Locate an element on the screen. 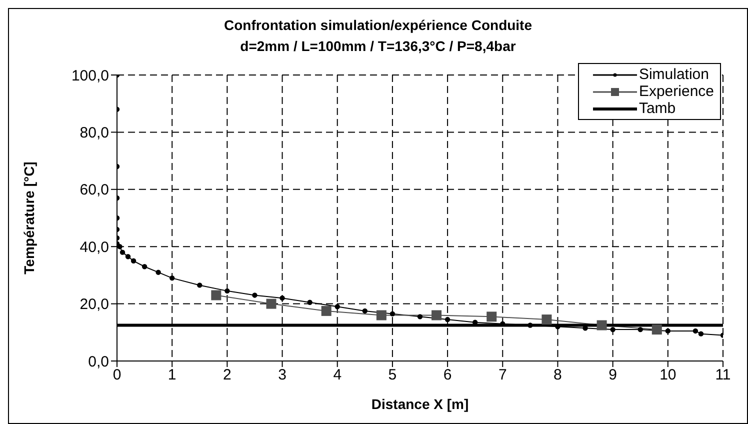 The width and height of the screenshot is (748, 424). x-tick-label: 4 is located at coordinates (337, 375).